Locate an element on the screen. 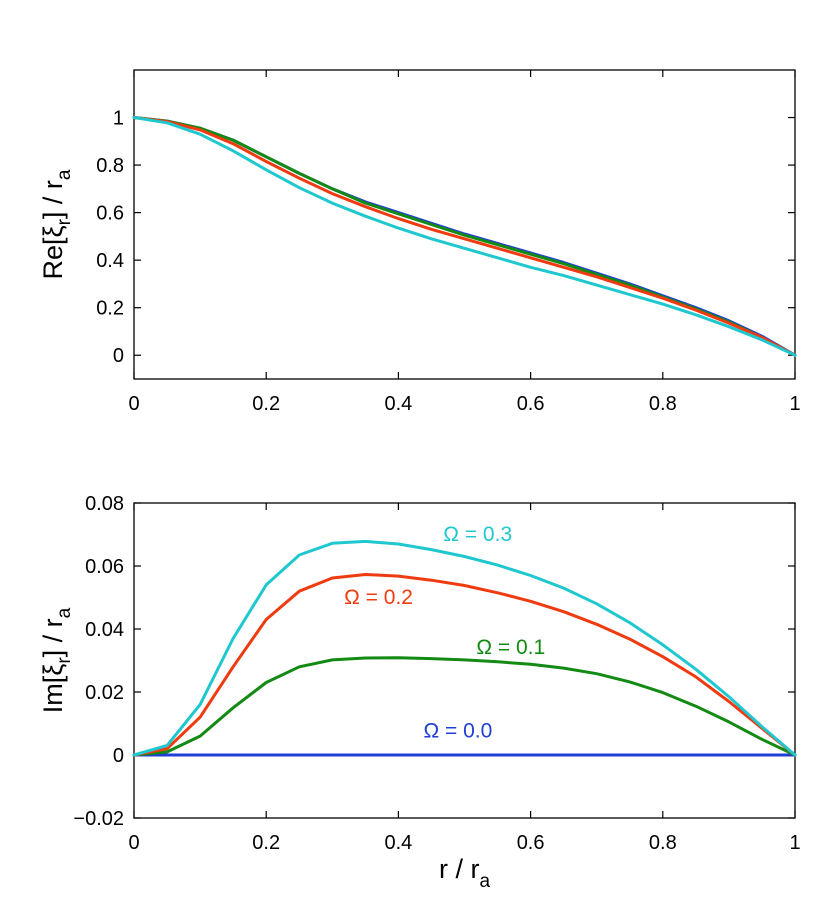 The image size is (830, 915). y-tick-label: 0.08 is located at coordinates (104, 504).